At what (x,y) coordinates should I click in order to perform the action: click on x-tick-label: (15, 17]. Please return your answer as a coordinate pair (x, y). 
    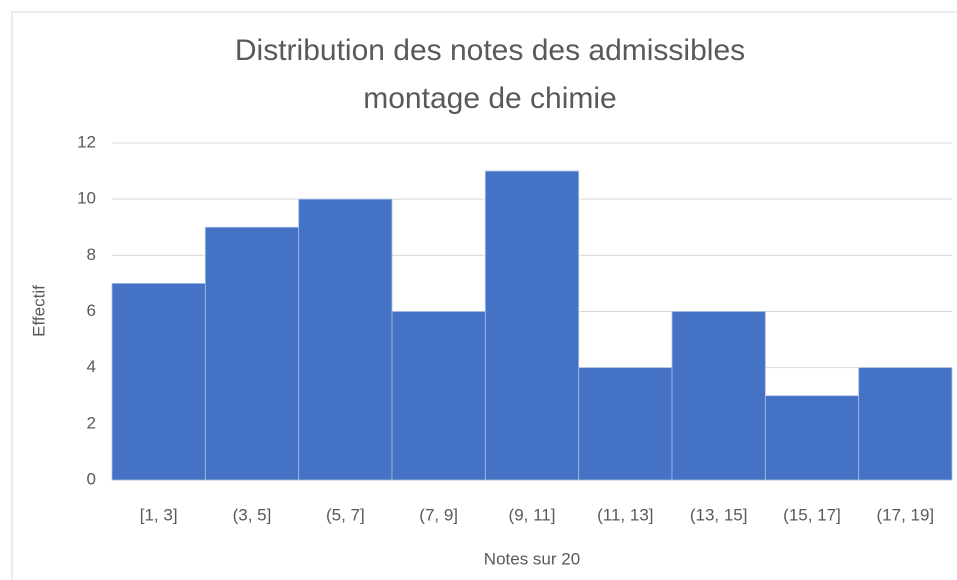
    Looking at the image, I should click on (812, 514).